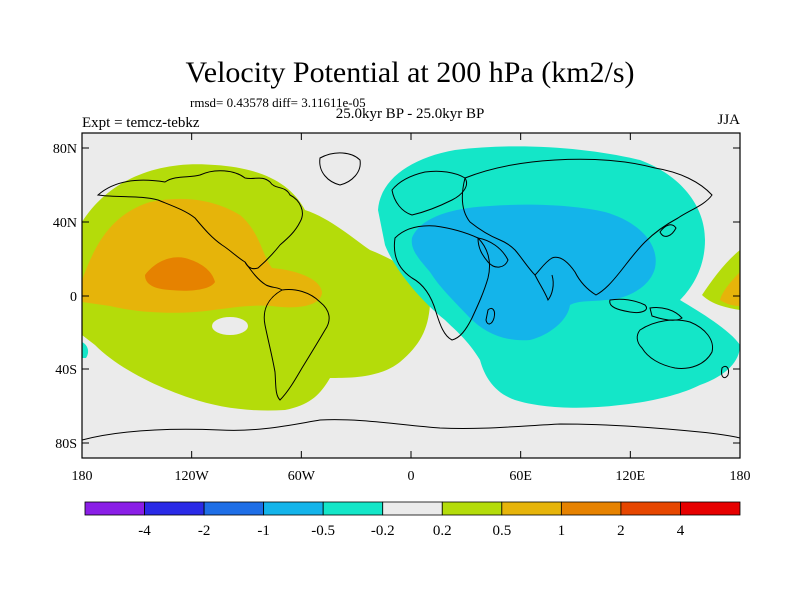 The image size is (800, 600). Describe the element at coordinates (302, 476) in the screenshot. I see `lon-tick-label: 60W` at that location.